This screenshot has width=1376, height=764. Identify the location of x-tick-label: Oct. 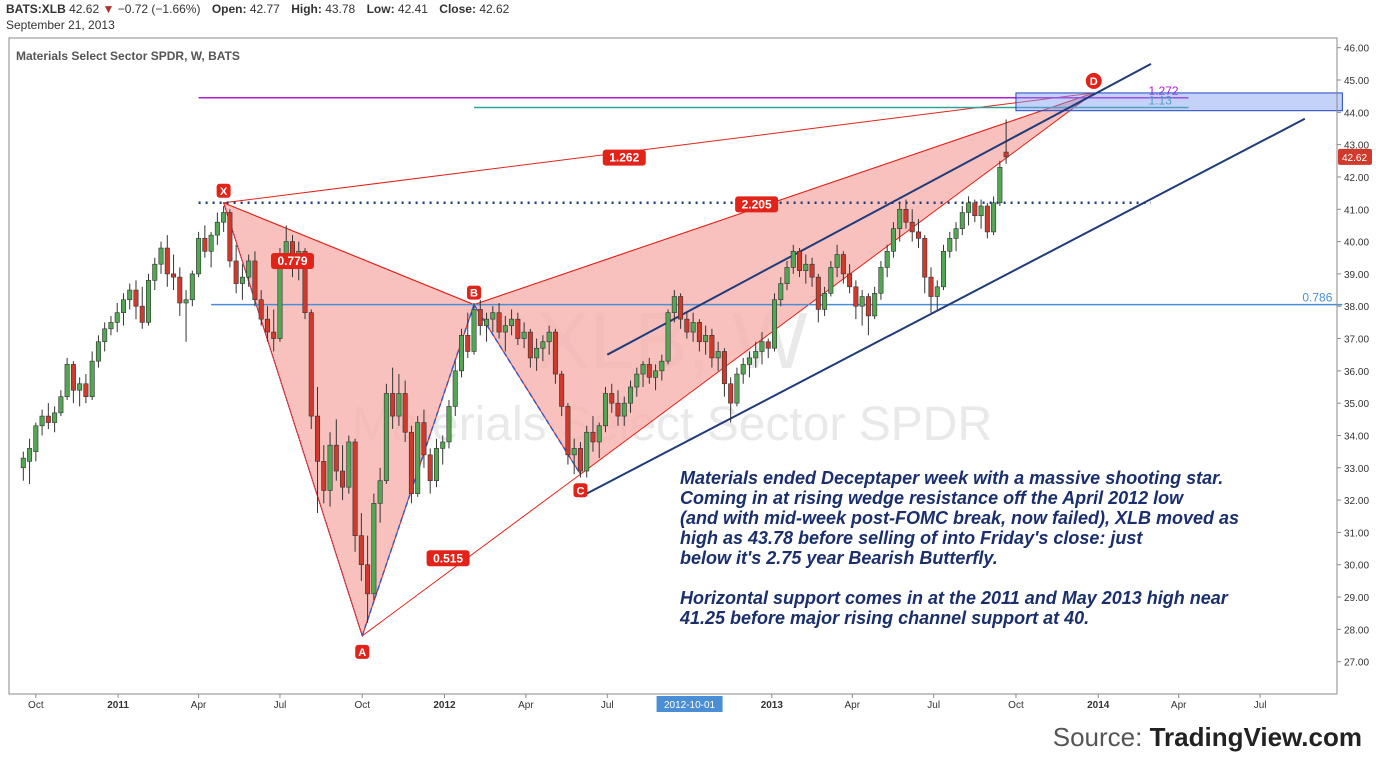
(362, 705).